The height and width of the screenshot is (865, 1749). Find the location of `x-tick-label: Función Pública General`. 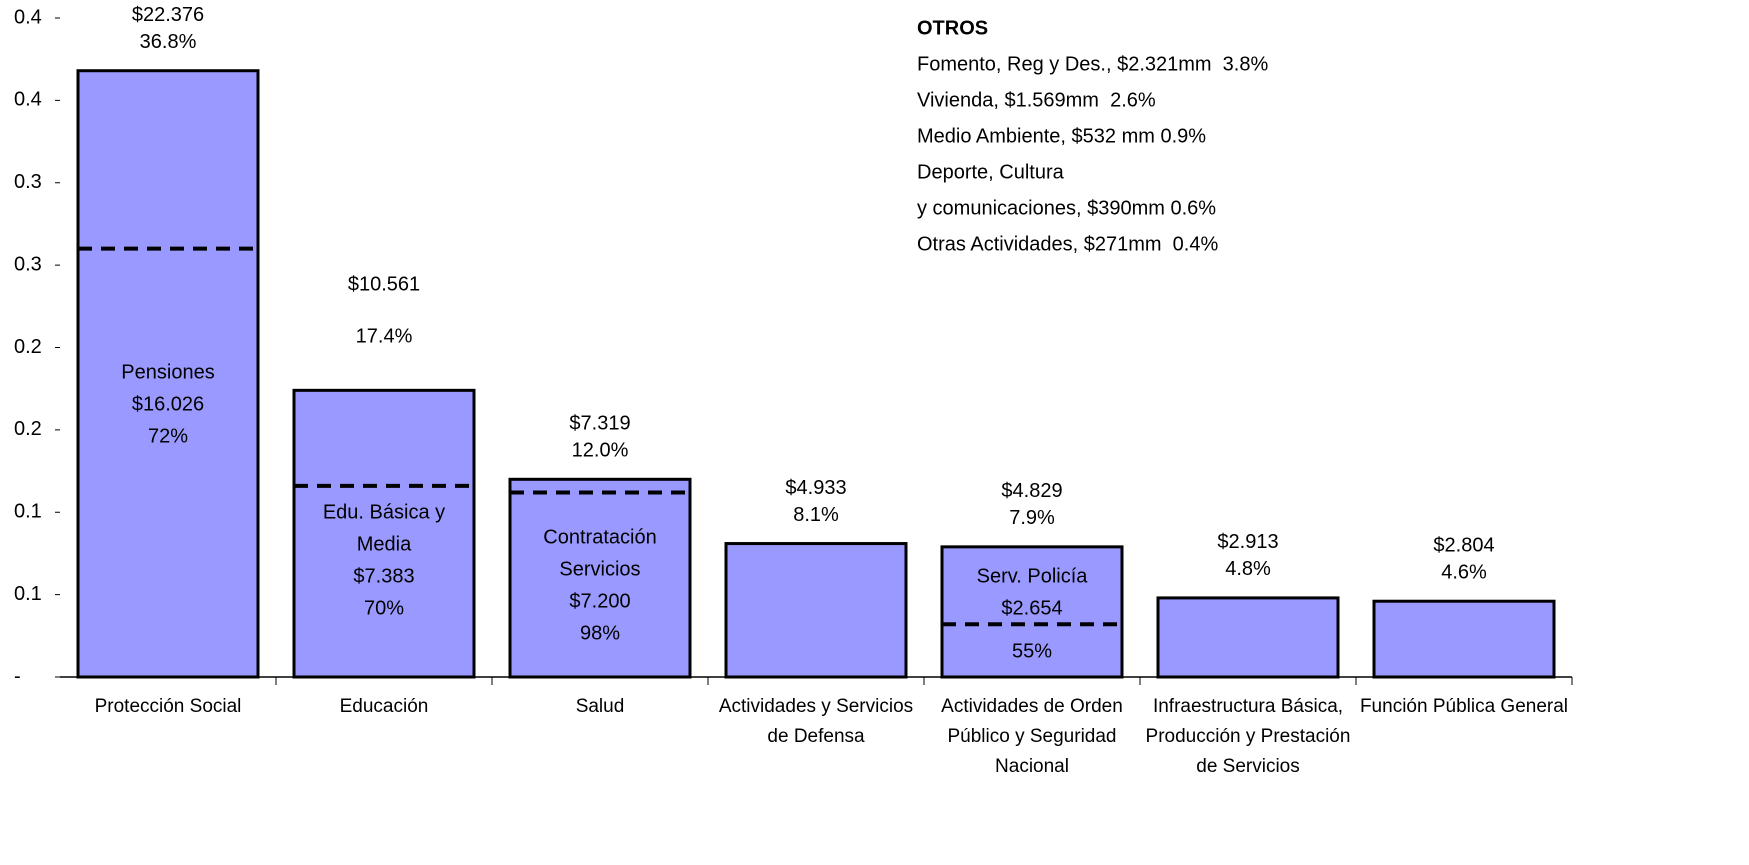

x-tick-label: Función Pública General is located at coordinates (1464, 706).